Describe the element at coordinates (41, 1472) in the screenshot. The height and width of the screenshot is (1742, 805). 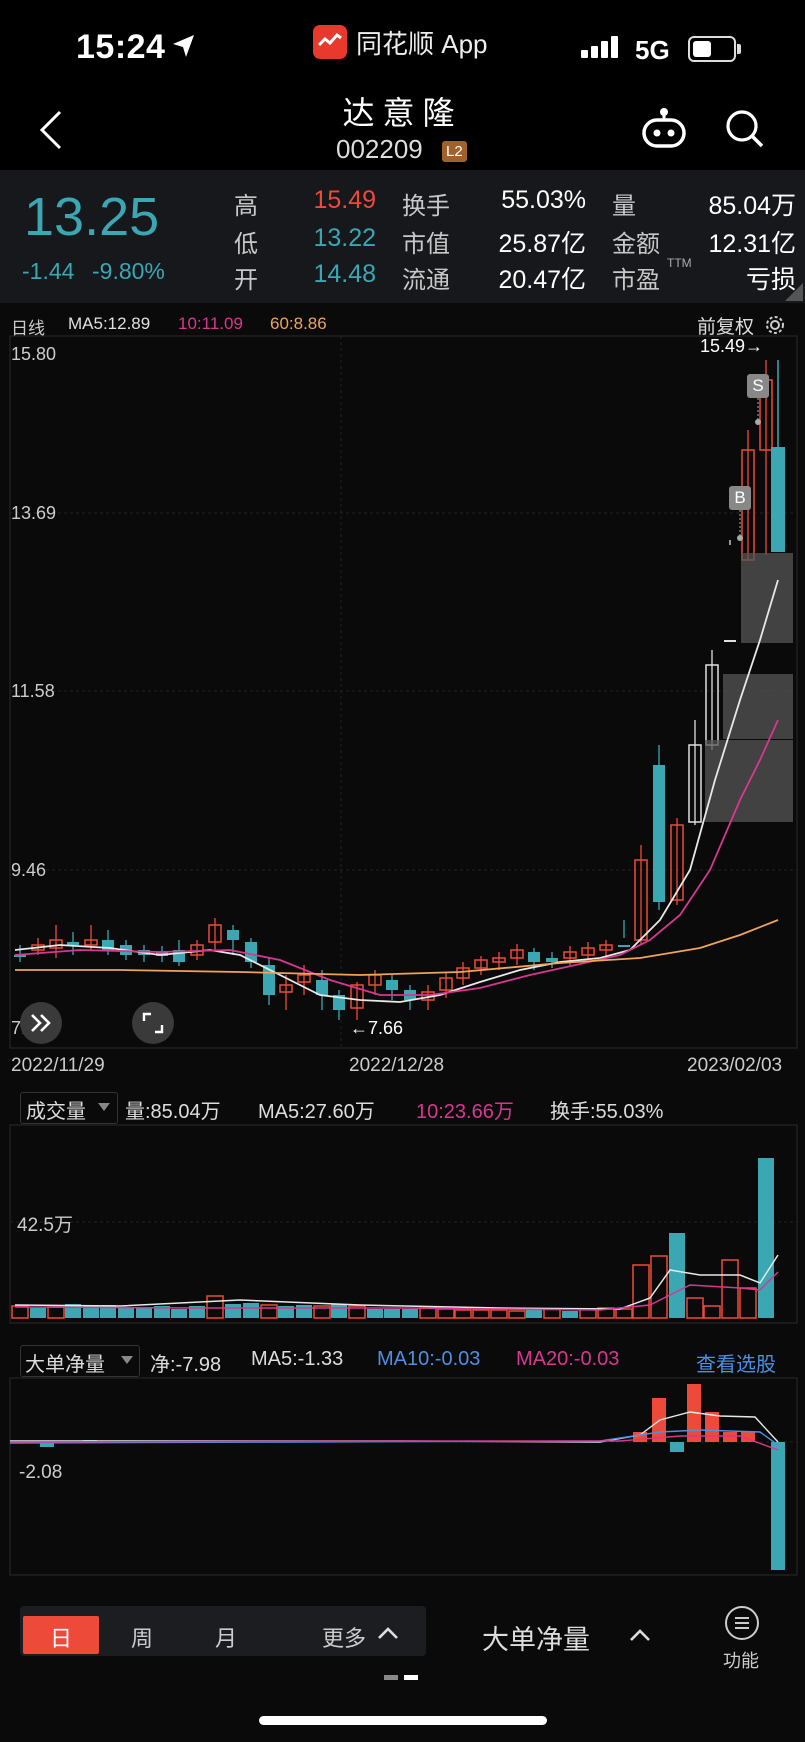
I see `netflow-y-tick: -2.08` at that location.